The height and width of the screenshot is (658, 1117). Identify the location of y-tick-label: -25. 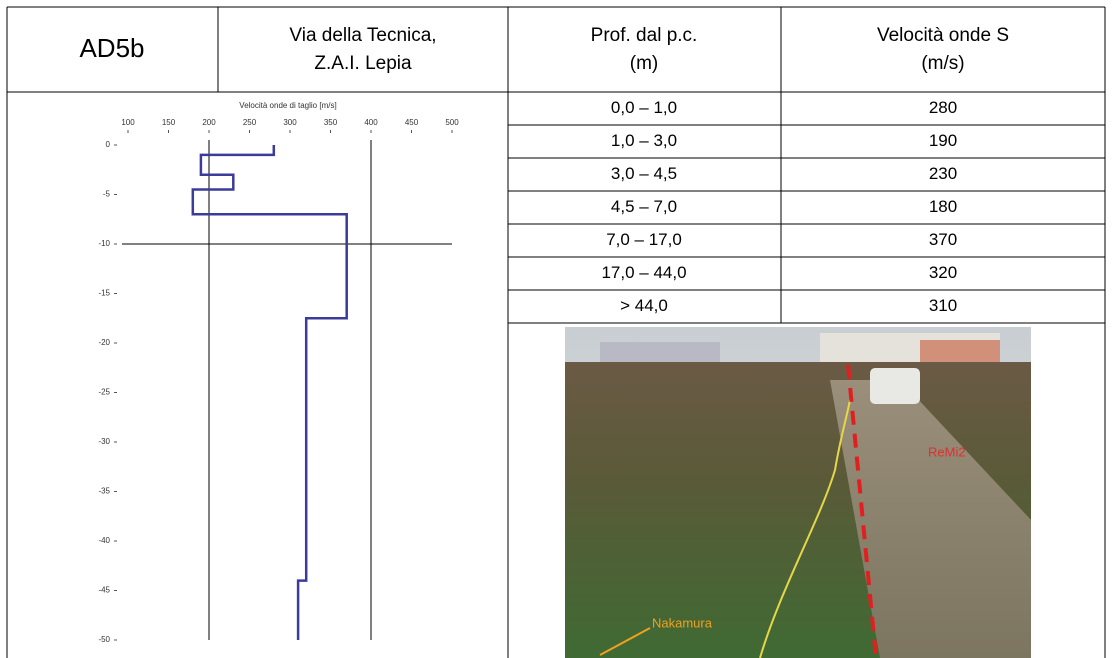
(104, 392).